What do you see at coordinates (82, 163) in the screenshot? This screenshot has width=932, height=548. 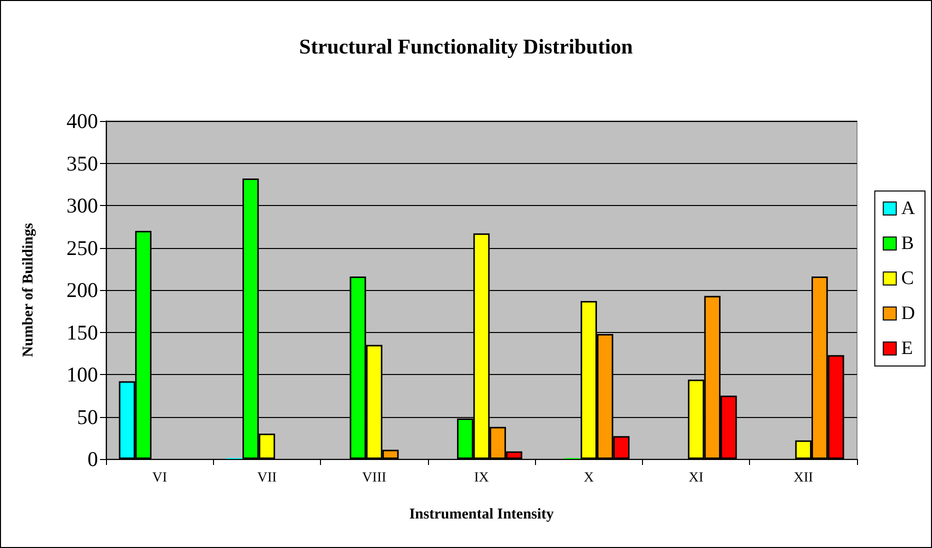 I see `y-tick-label: 350` at bounding box center [82, 163].